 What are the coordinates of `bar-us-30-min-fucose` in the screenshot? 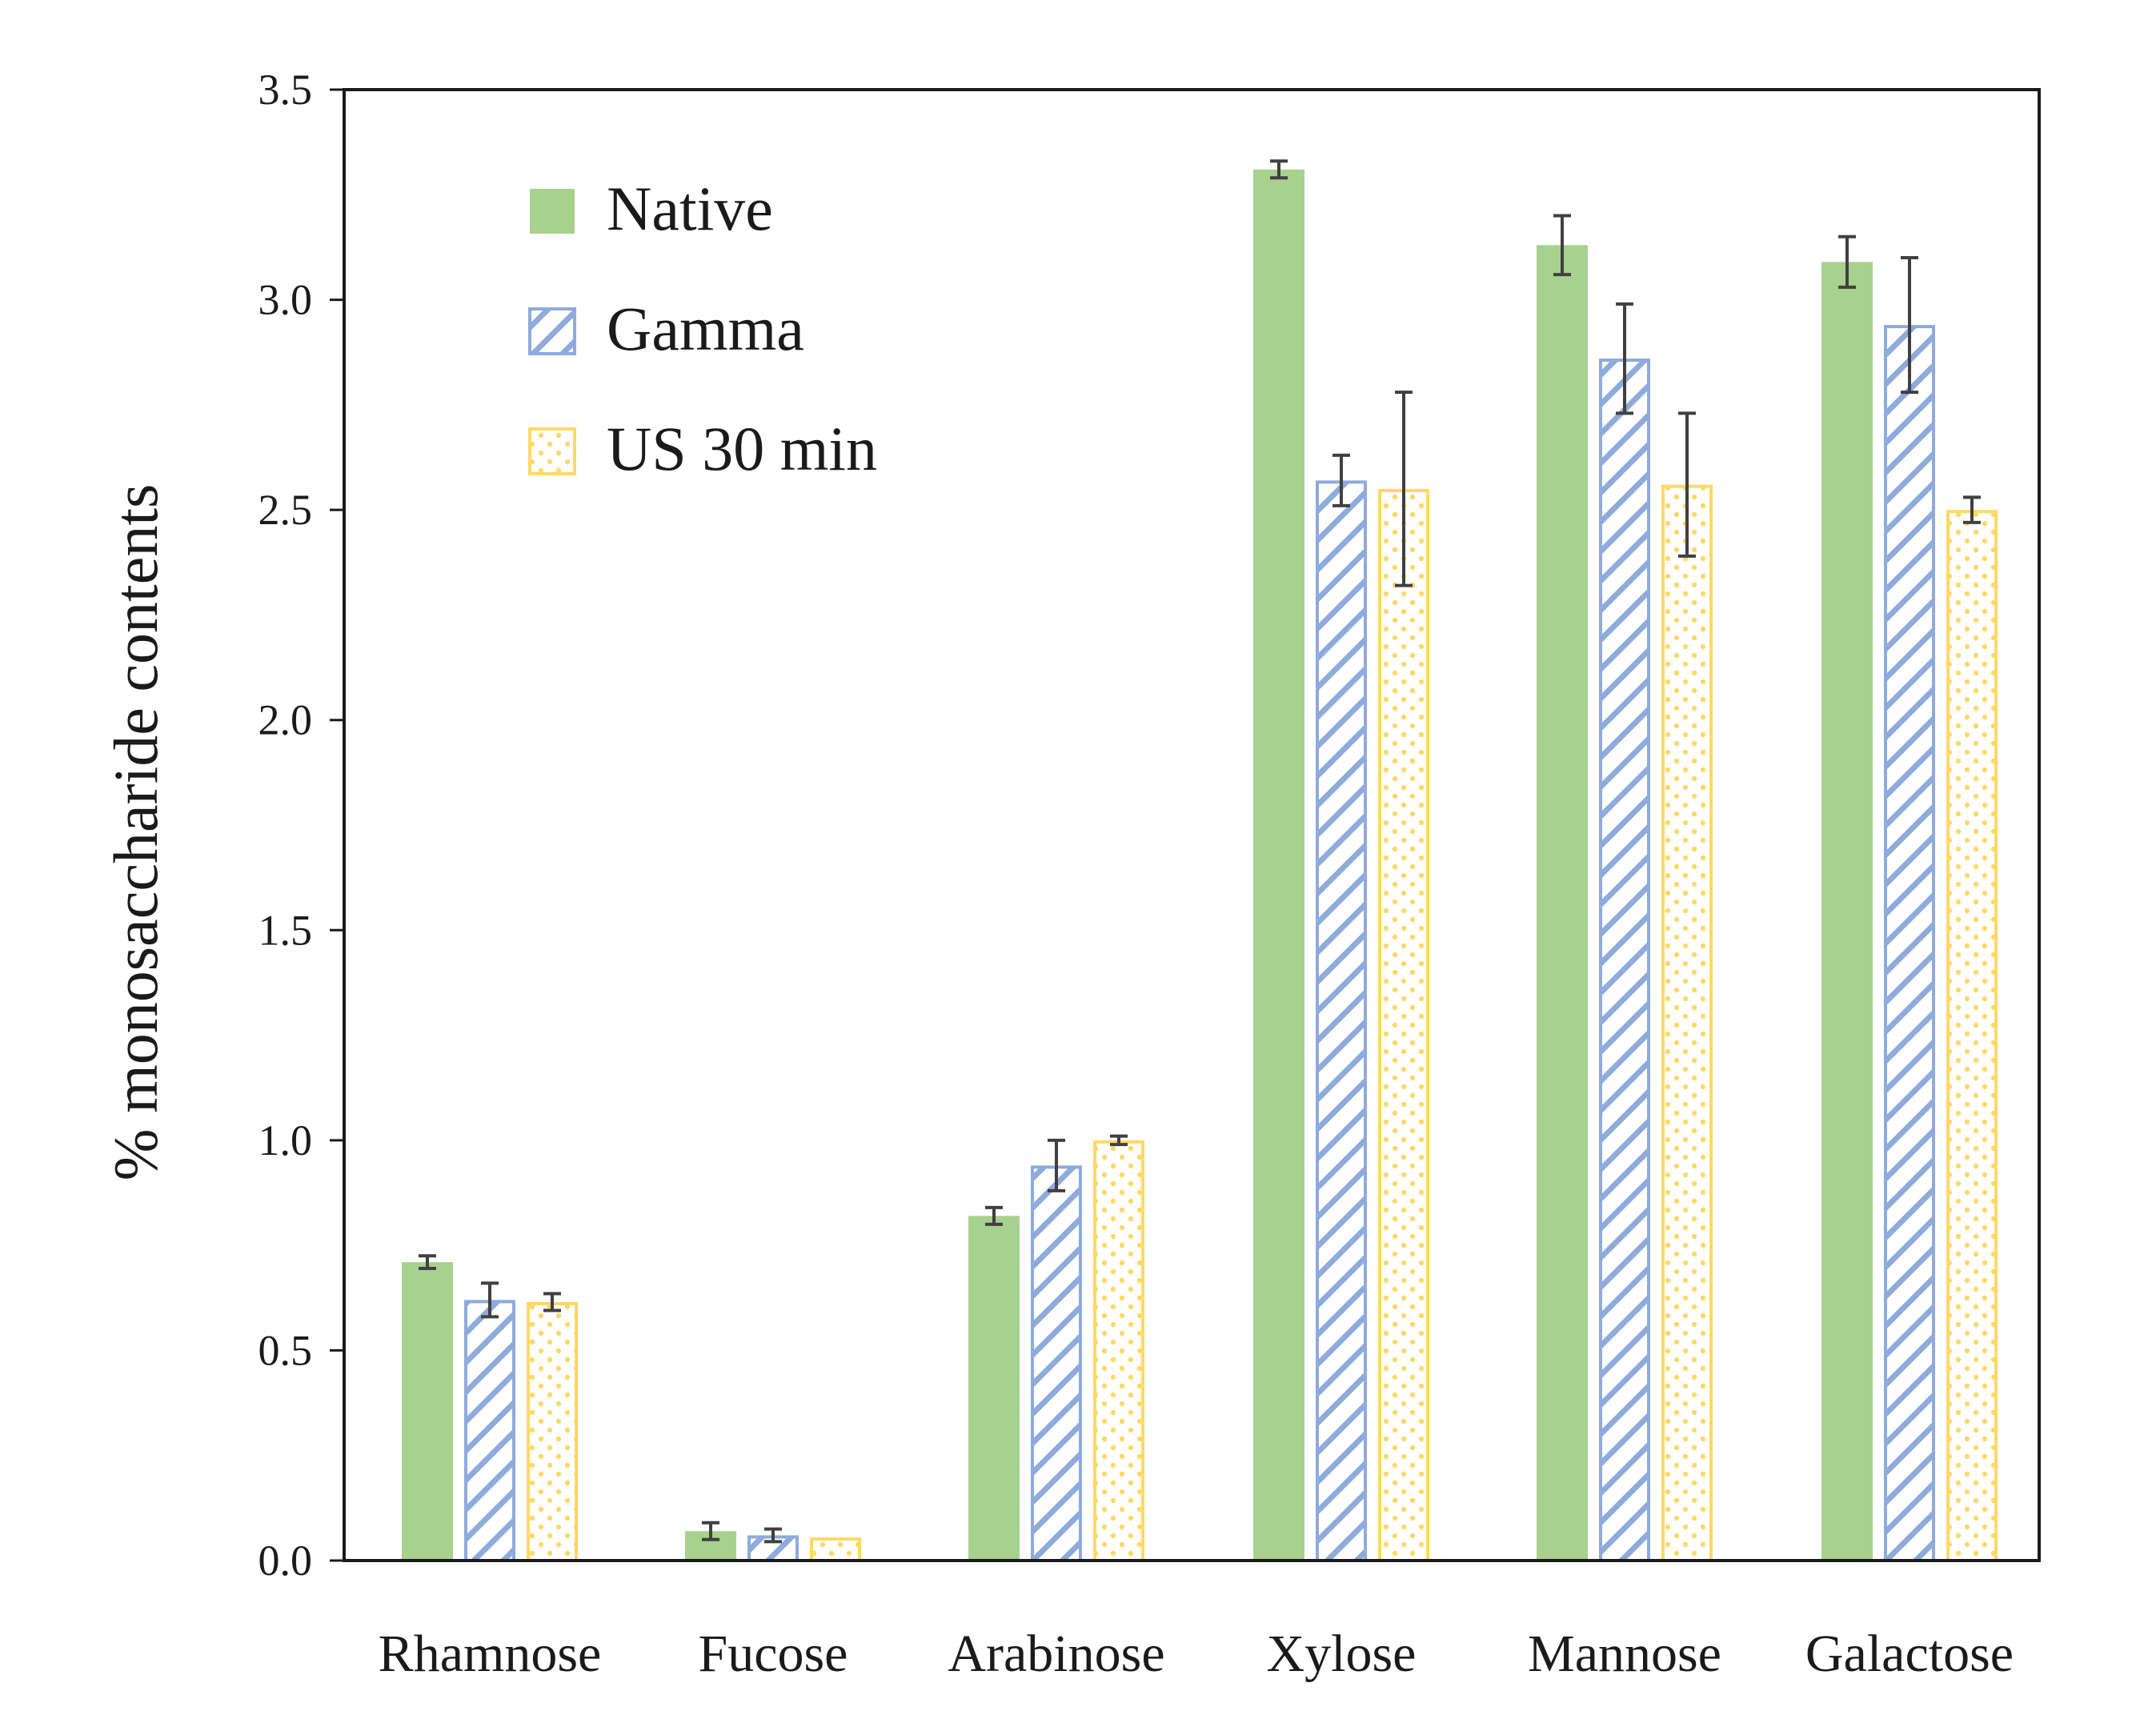 It's located at (835, 1550).